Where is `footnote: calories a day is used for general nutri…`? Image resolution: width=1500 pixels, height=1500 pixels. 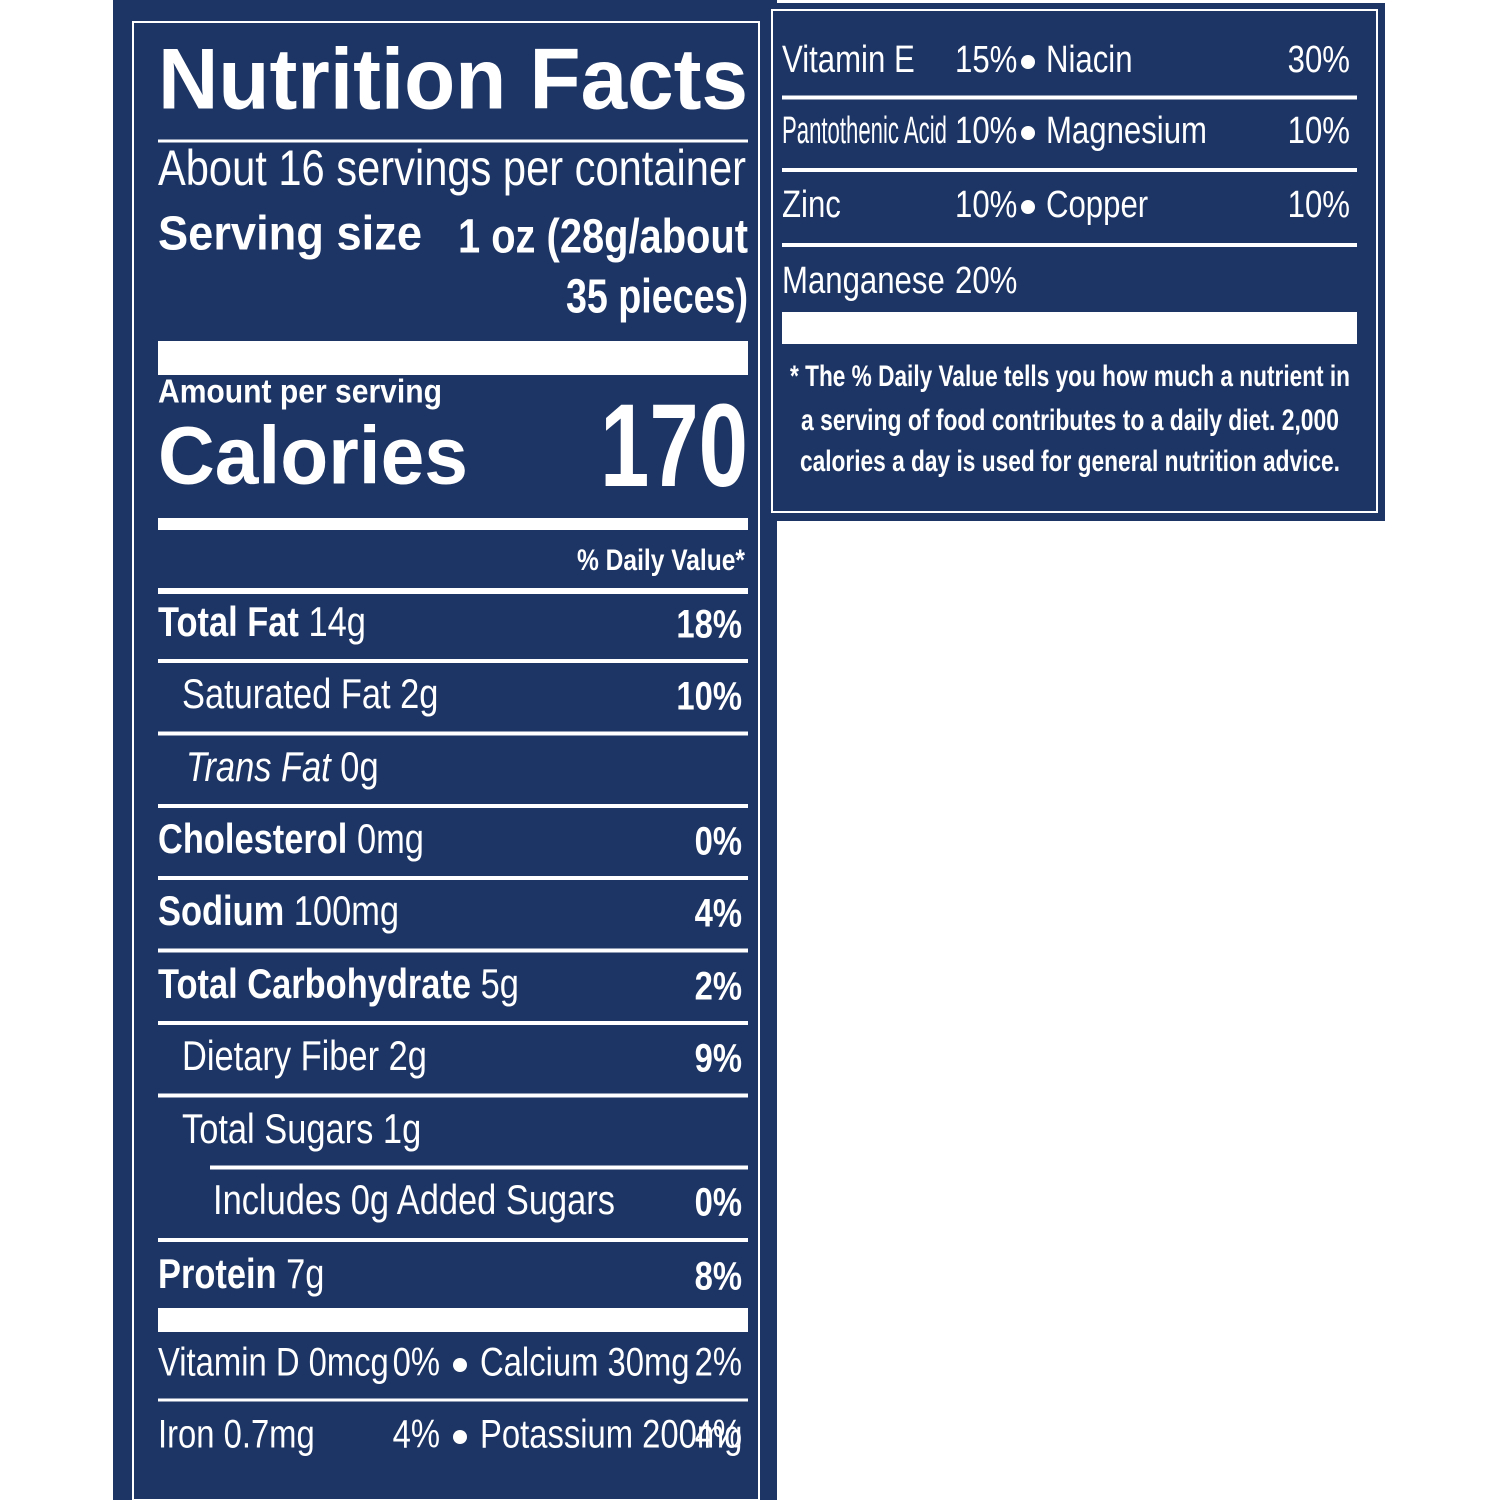
footnote: calories a day is used for general nutri… is located at coordinates (1070, 461).